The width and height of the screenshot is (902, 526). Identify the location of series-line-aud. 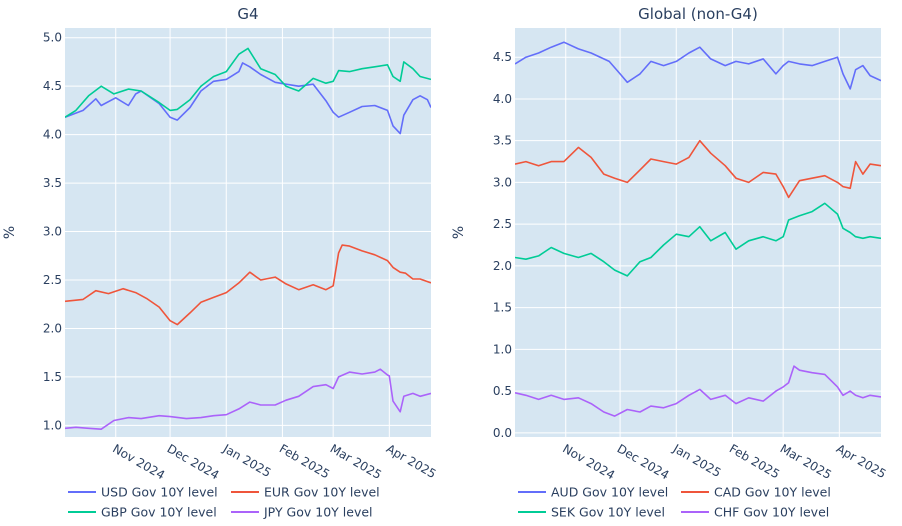
(698, 65).